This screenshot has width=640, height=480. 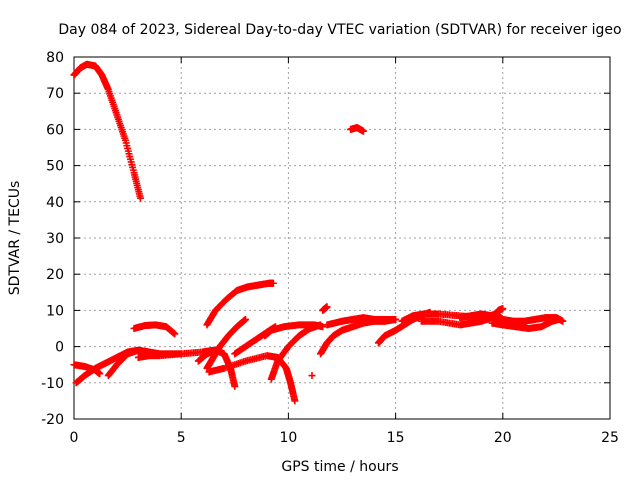 What do you see at coordinates (59, 348) in the screenshot?
I see `y-tick-label: 0` at bounding box center [59, 348].